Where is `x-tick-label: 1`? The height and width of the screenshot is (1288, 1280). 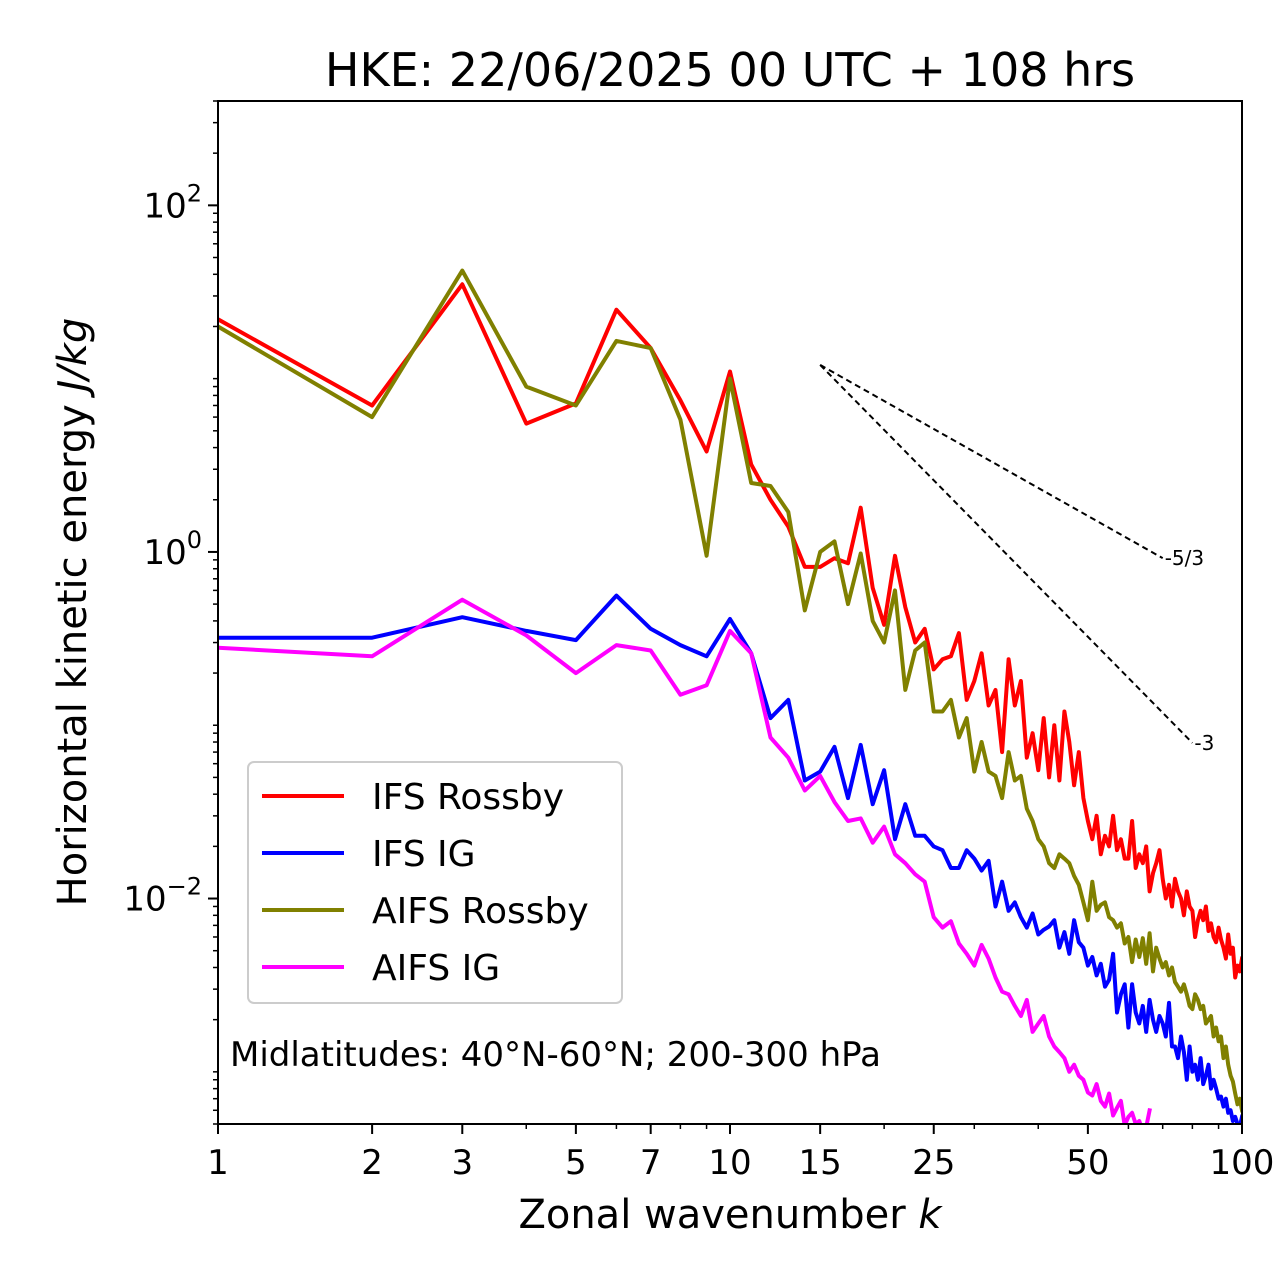 x-tick-label: 1 is located at coordinates (218, 1163).